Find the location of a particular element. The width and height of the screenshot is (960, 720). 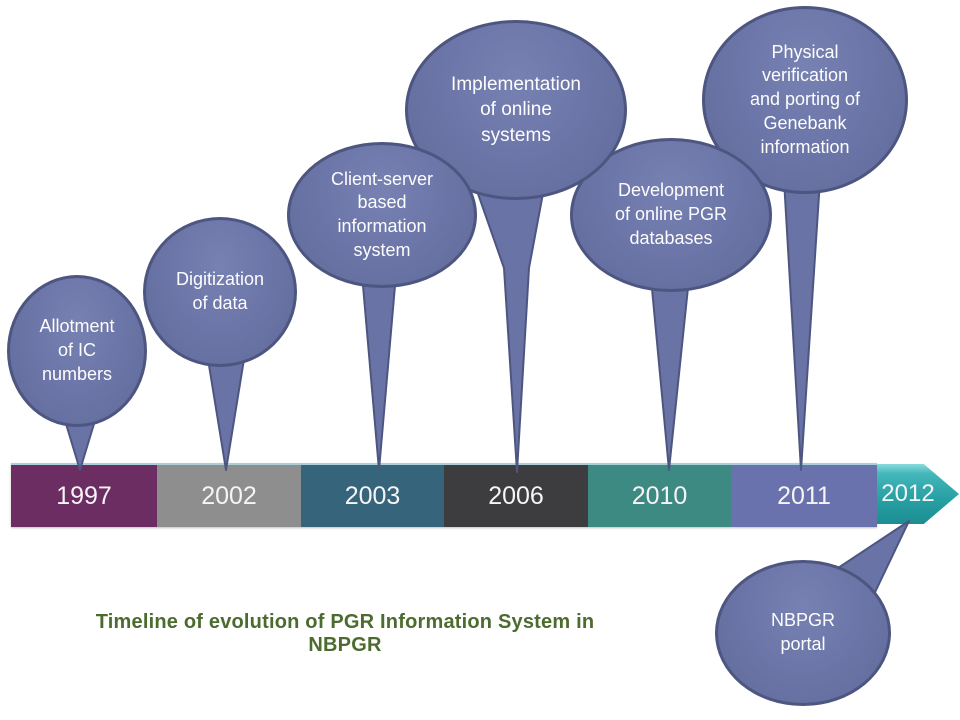

balloon-online-pgr-databases: Development of online PGR databases is located at coordinates (671, 215).